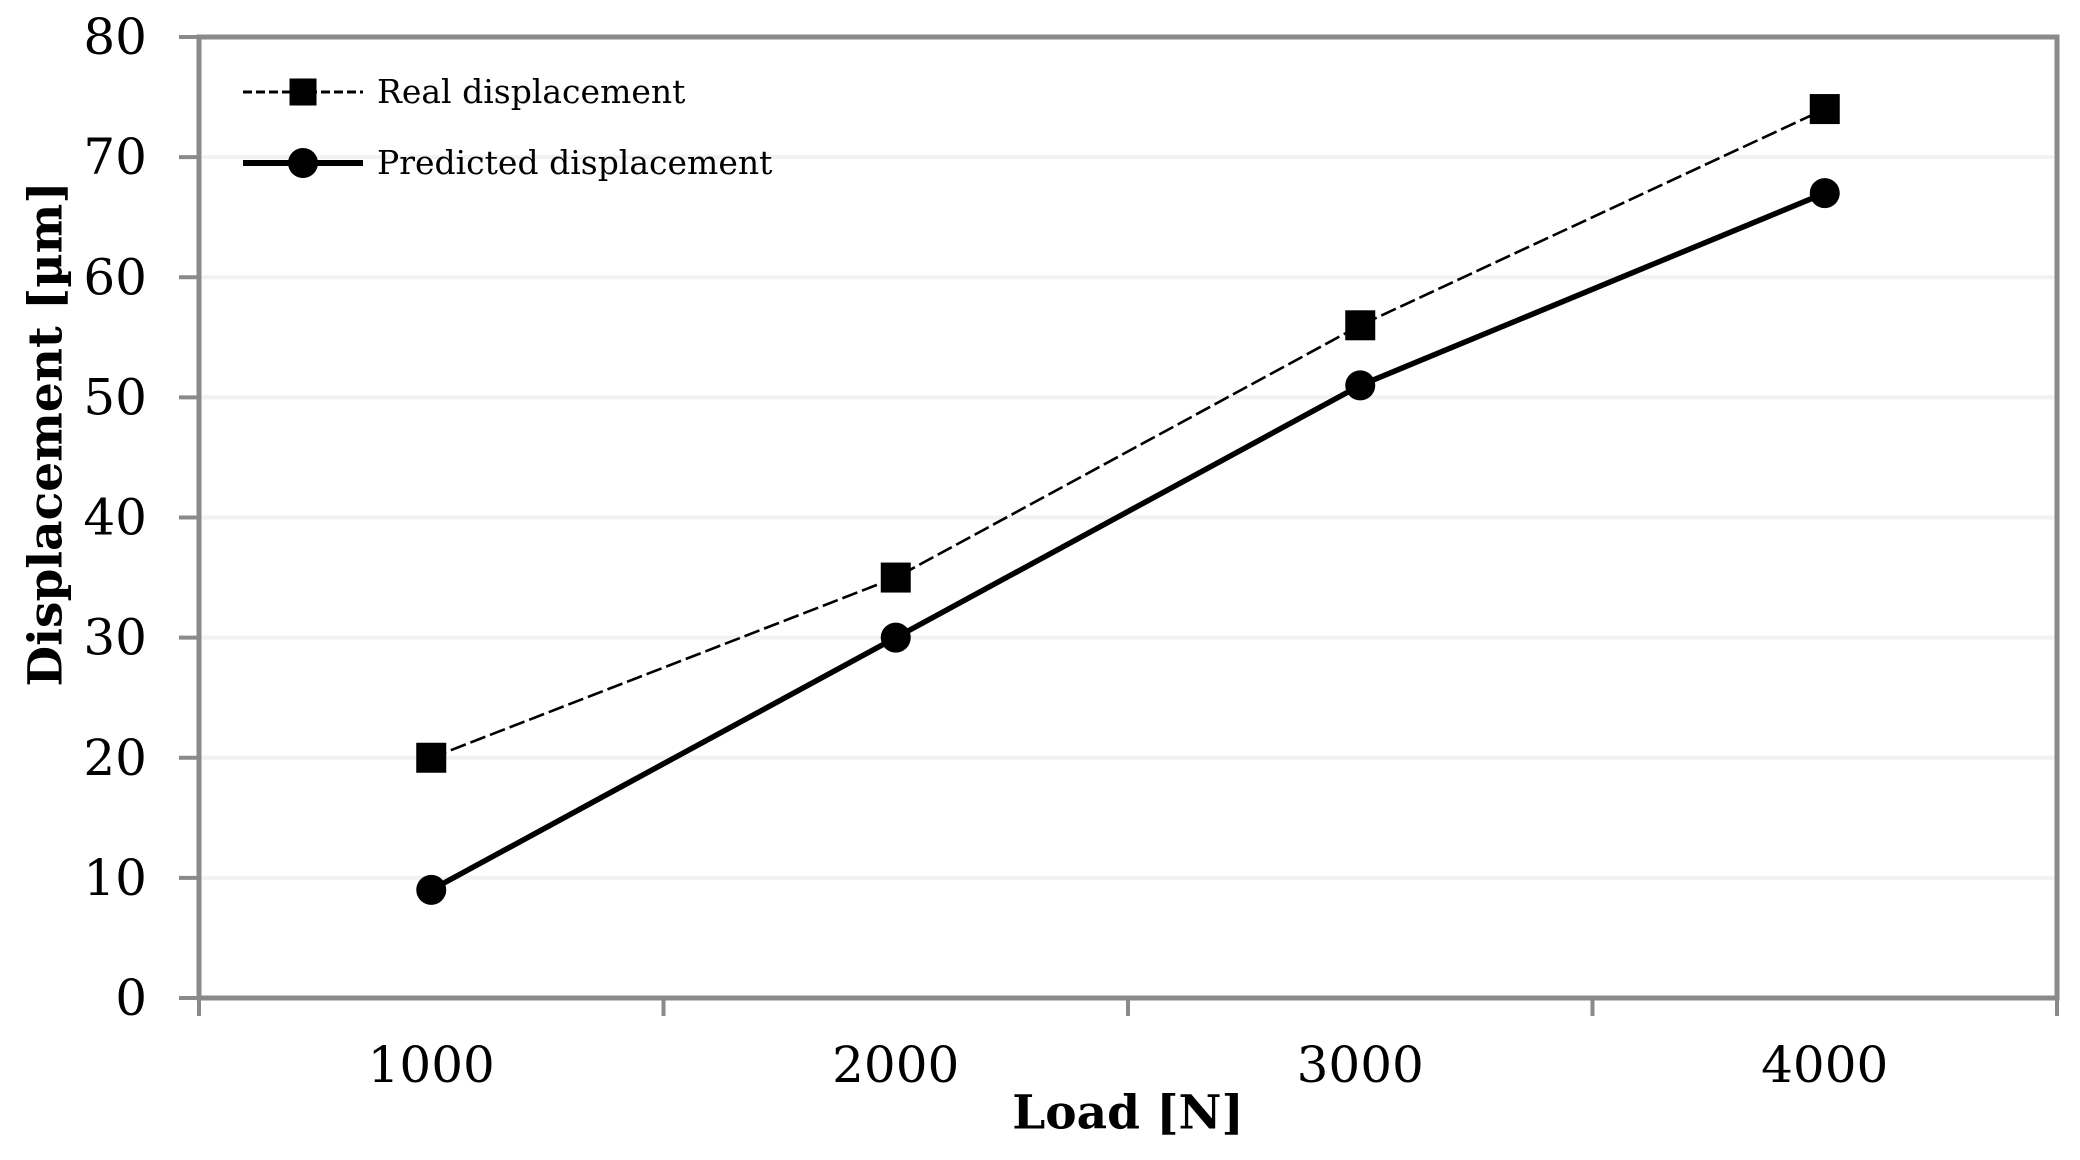 The height and width of the screenshot is (1160, 2080). What do you see at coordinates (115, 638) in the screenshot?
I see `y-tick-label-30: 30` at bounding box center [115, 638].